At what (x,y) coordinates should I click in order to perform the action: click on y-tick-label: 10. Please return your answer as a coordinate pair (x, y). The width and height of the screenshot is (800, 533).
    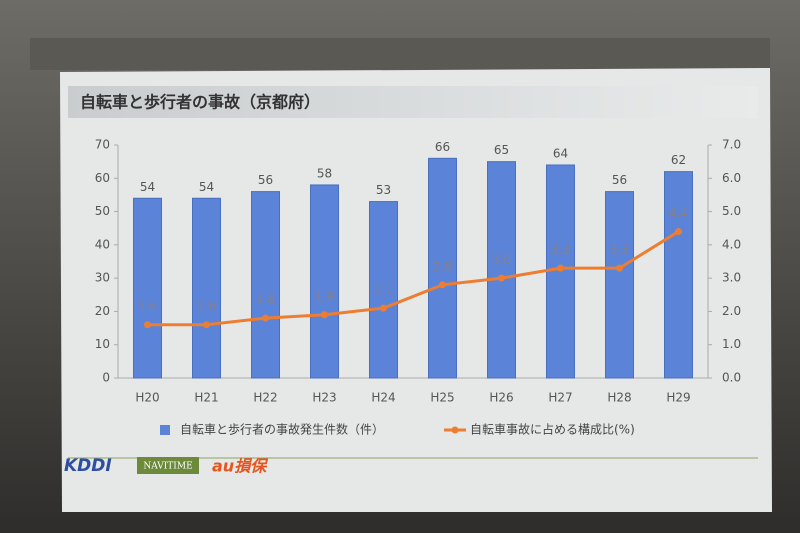
    Looking at the image, I should click on (102, 344).